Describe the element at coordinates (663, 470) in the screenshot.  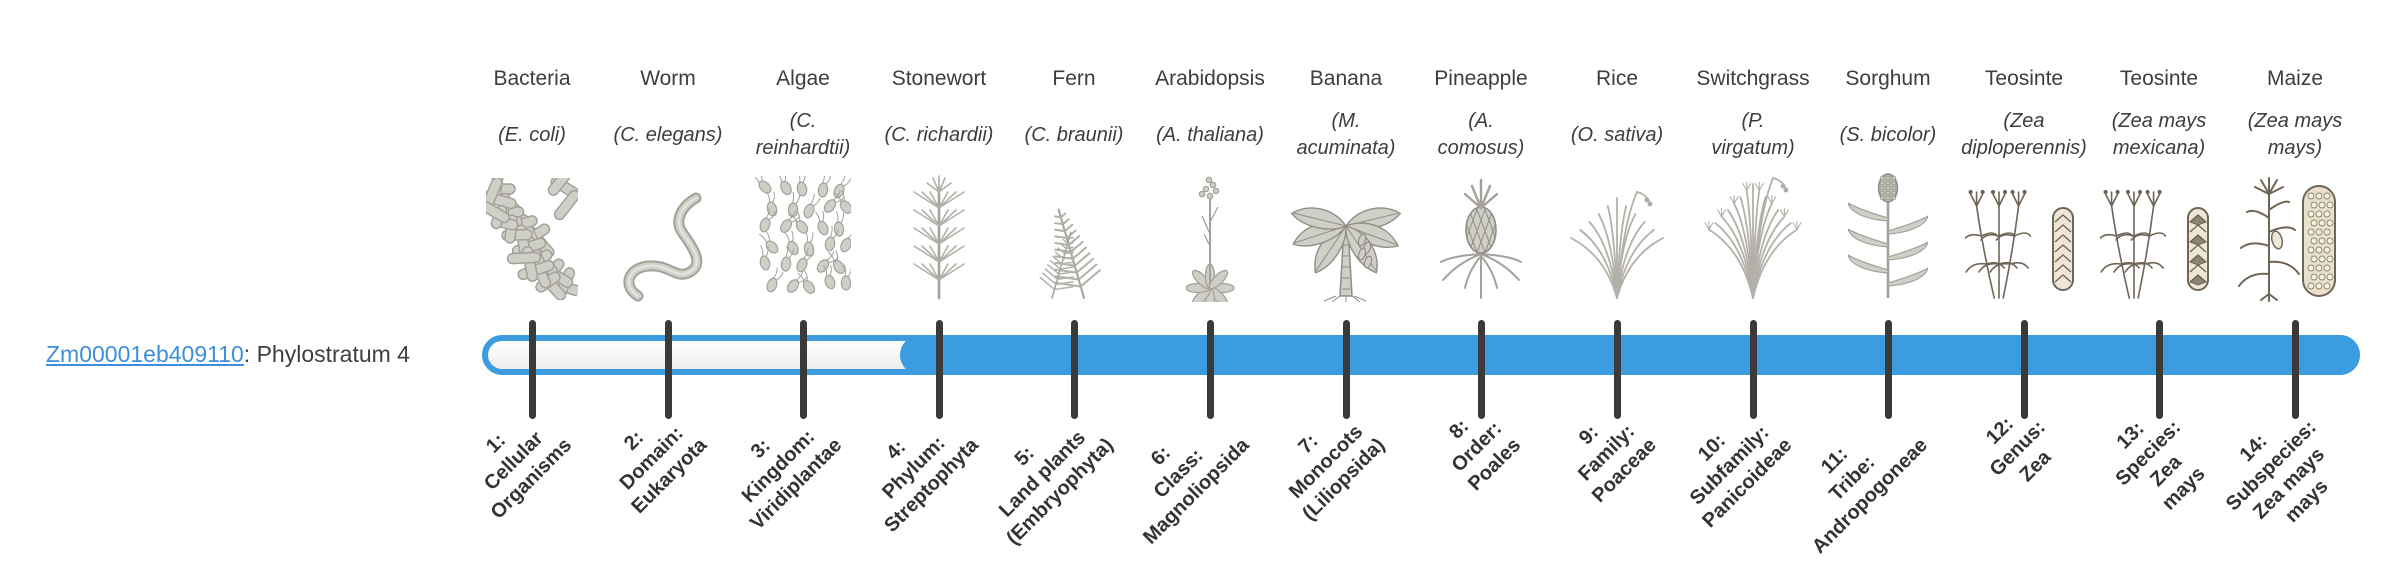
I see `stage-label-text: 2: Domain: Eukaryota` at that location.